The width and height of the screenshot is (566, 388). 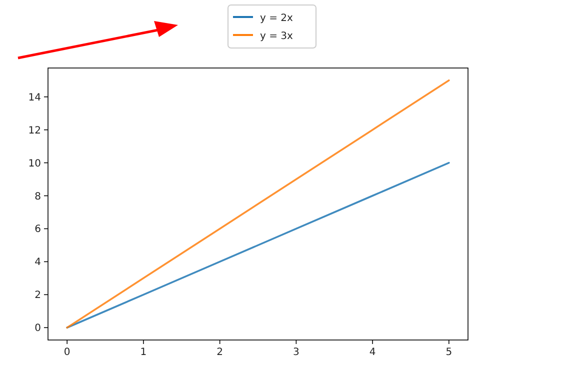 What do you see at coordinates (296, 352) in the screenshot?
I see `x-tick-label: 3` at bounding box center [296, 352].